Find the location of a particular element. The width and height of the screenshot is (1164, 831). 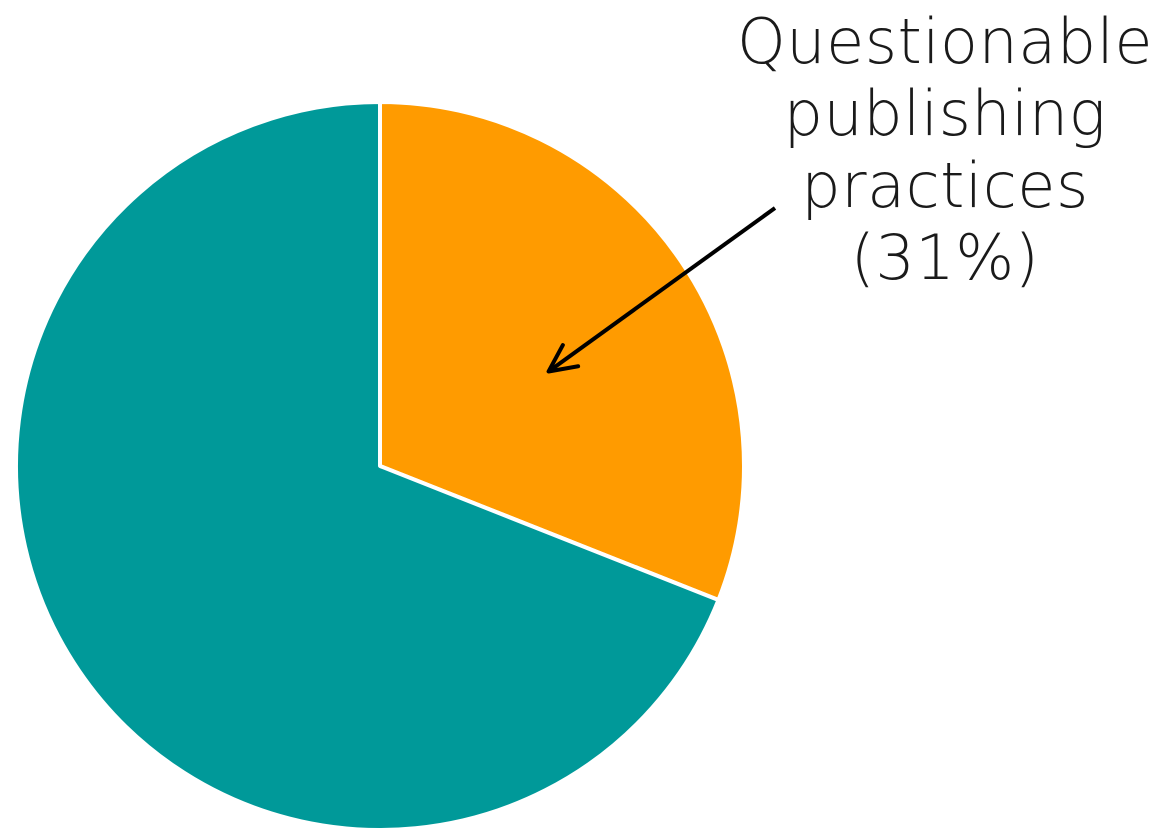

arrow-shaft is located at coordinates (662, 290).